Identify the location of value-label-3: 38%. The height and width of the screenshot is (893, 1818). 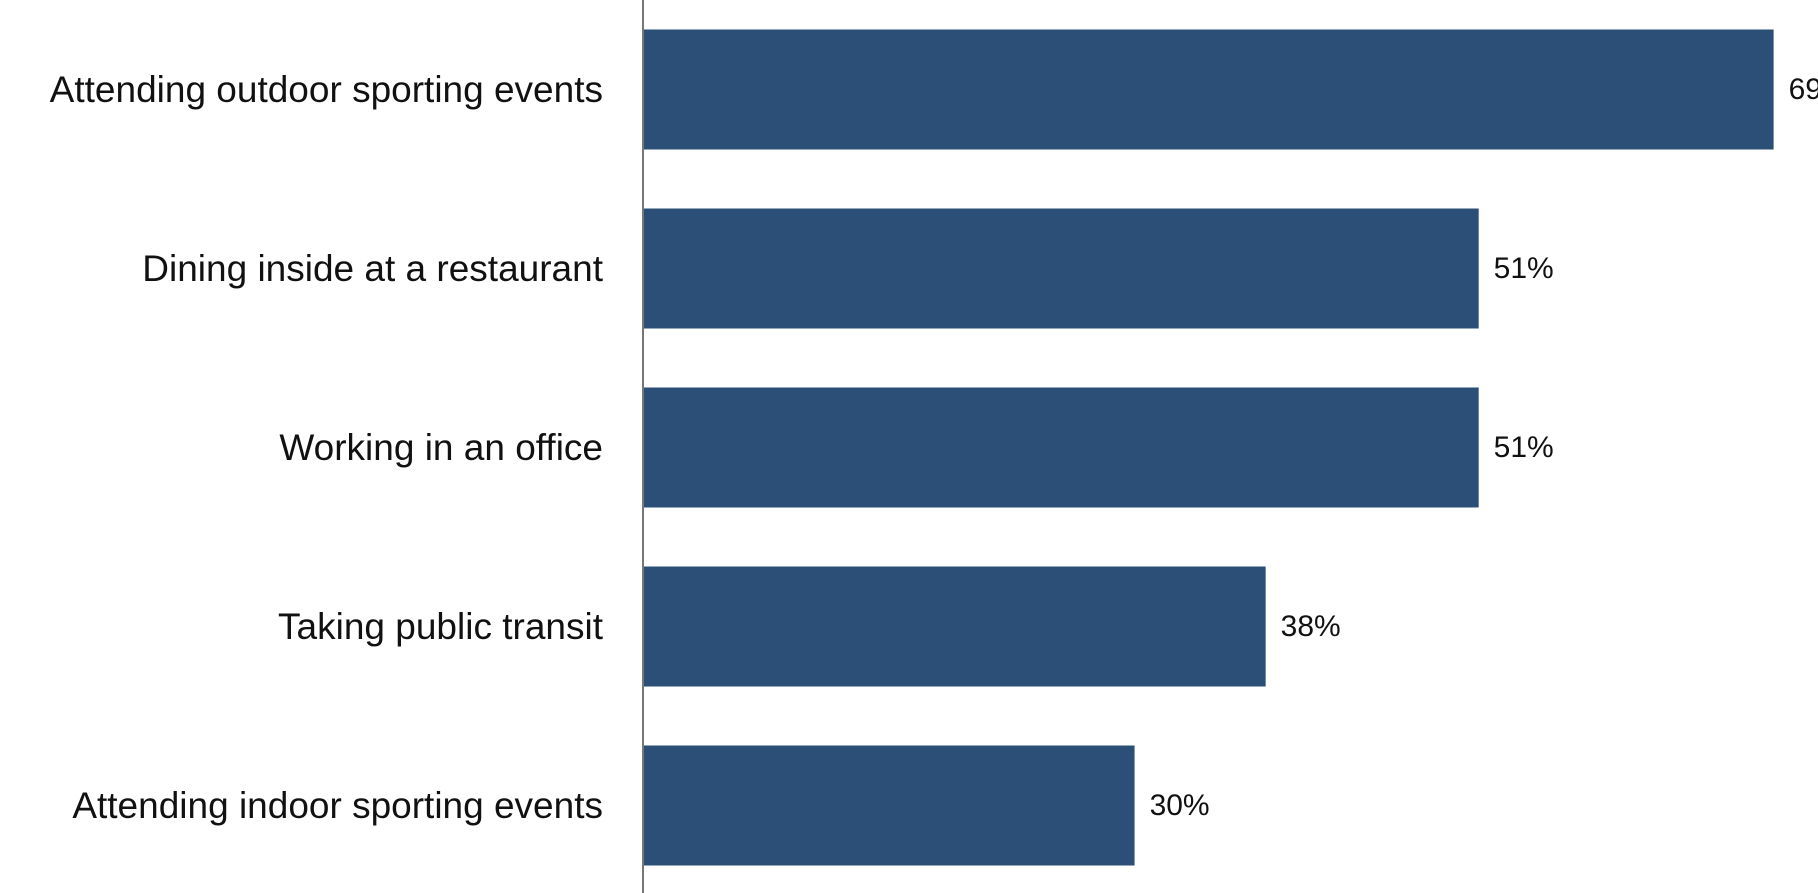
(1311, 626).